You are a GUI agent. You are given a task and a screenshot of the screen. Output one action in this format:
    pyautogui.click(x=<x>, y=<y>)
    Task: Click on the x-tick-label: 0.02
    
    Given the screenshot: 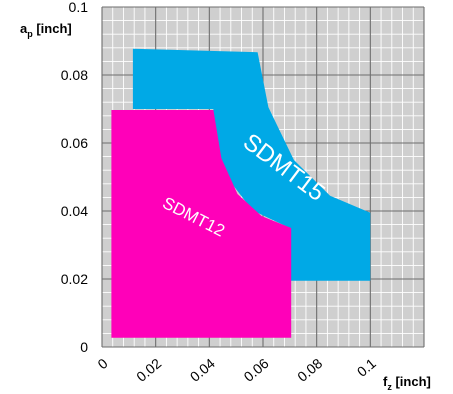 What is the action you would take?
    pyautogui.click(x=148, y=370)
    